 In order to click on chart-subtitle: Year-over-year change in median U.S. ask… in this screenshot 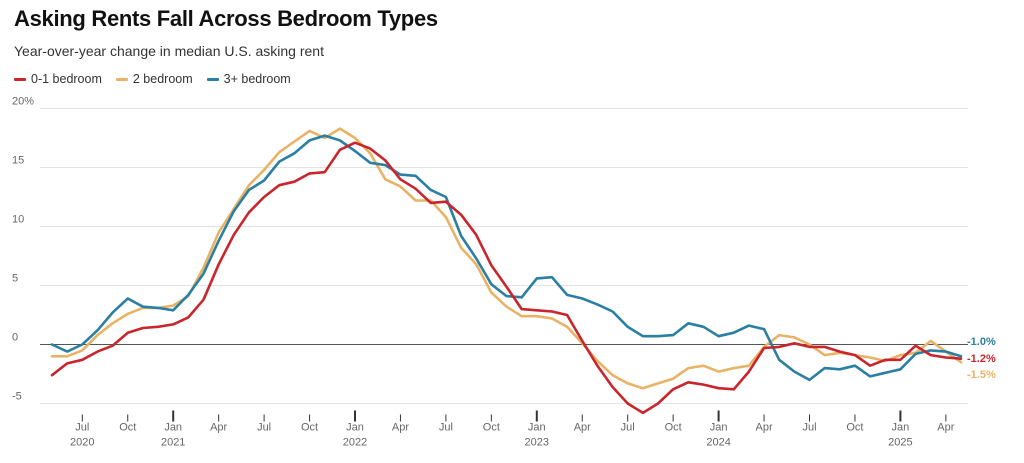, I will do `click(169, 51)`.